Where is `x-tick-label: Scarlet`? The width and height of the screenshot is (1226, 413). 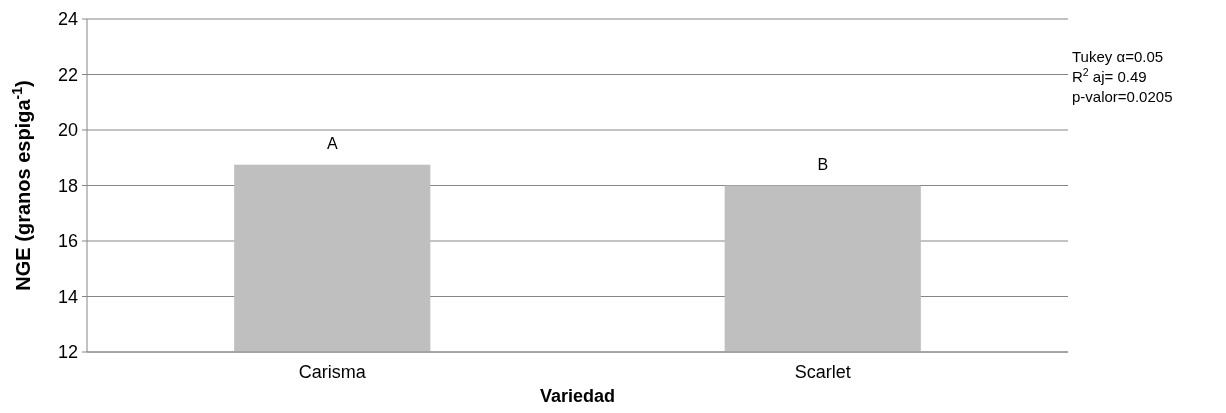 x-tick-label: Scarlet is located at coordinates (822, 372).